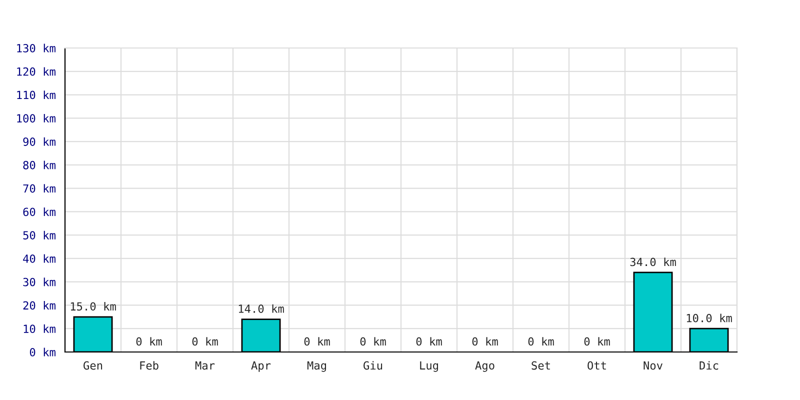 The width and height of the screenshot is (800, 400). I want to click on y-tick-label: 110 km, so click(36, 95).